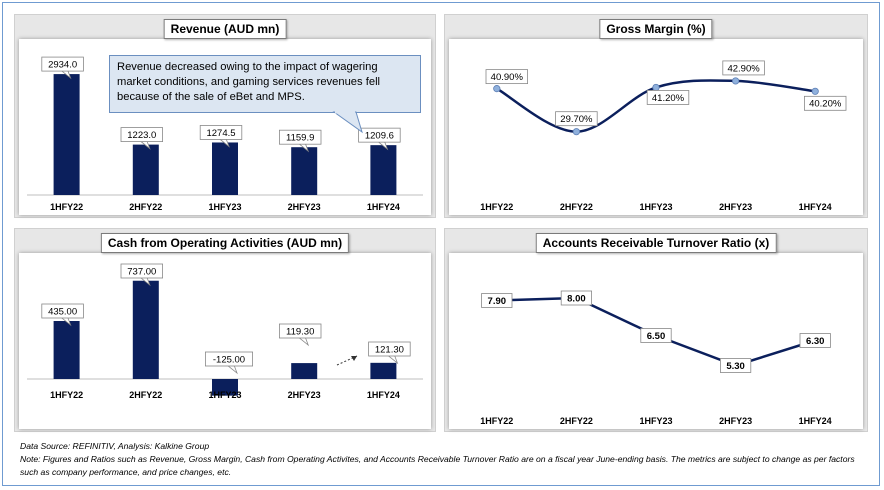 This screenshot has width=884, height=490. I want to click on point-2HFY23, so click(735, 81).